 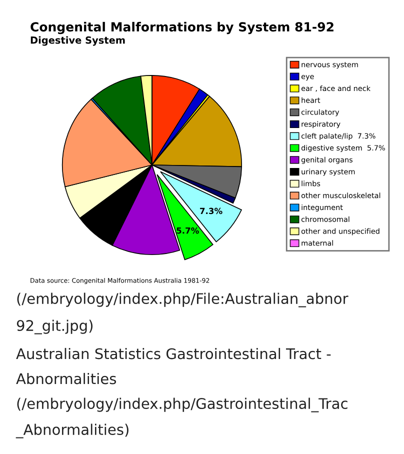 I want to click on text: Australian Statistics Gastrointestinal Tract -, so click(x=173, y=354).